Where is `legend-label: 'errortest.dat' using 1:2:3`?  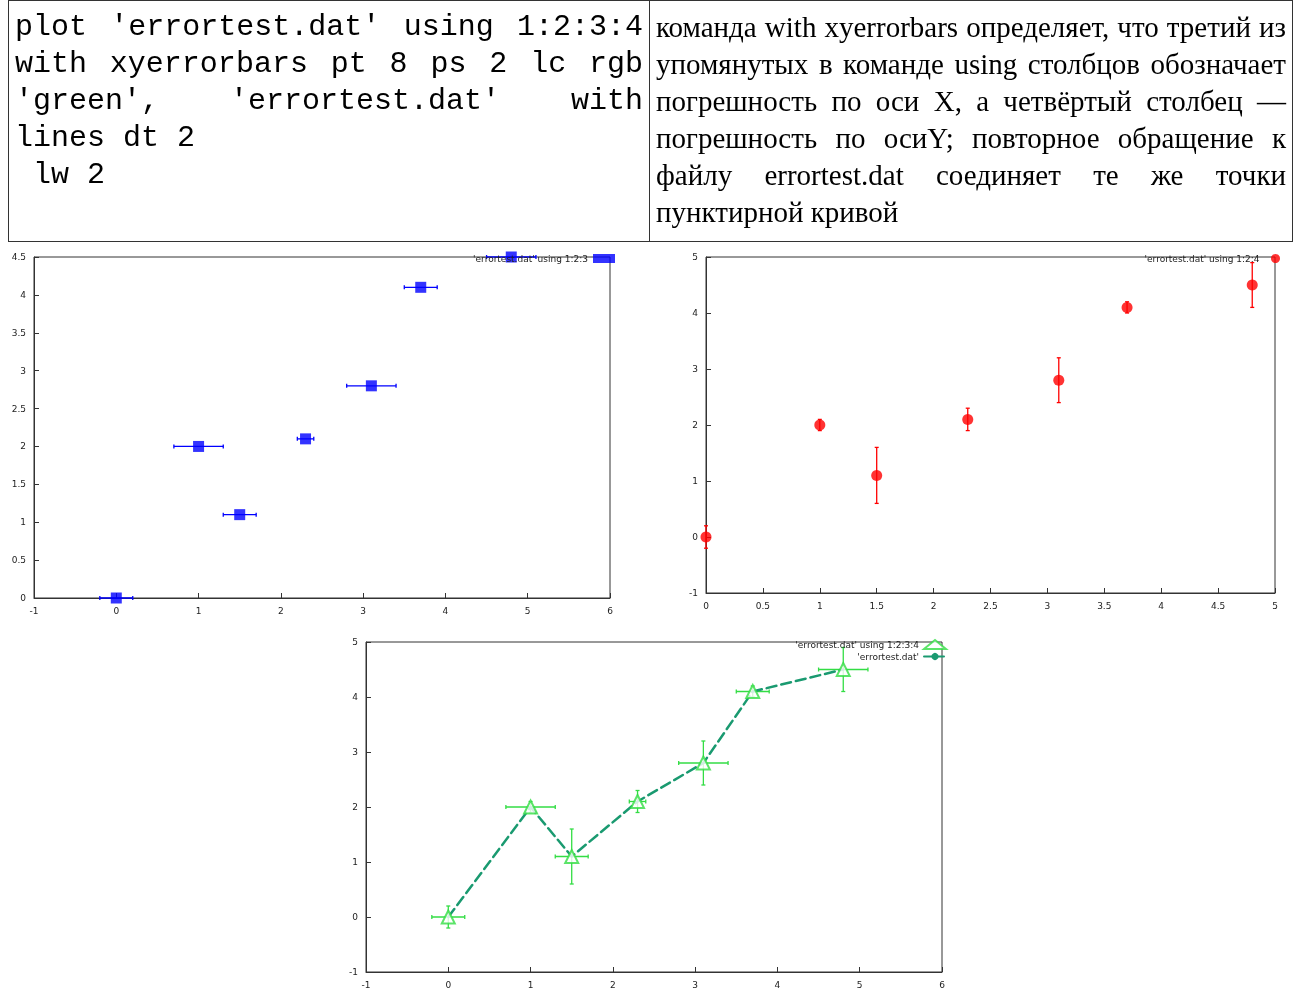 legend-label: 'errortest.dat' using 1:2:3 is located at coordinates (530, 258).